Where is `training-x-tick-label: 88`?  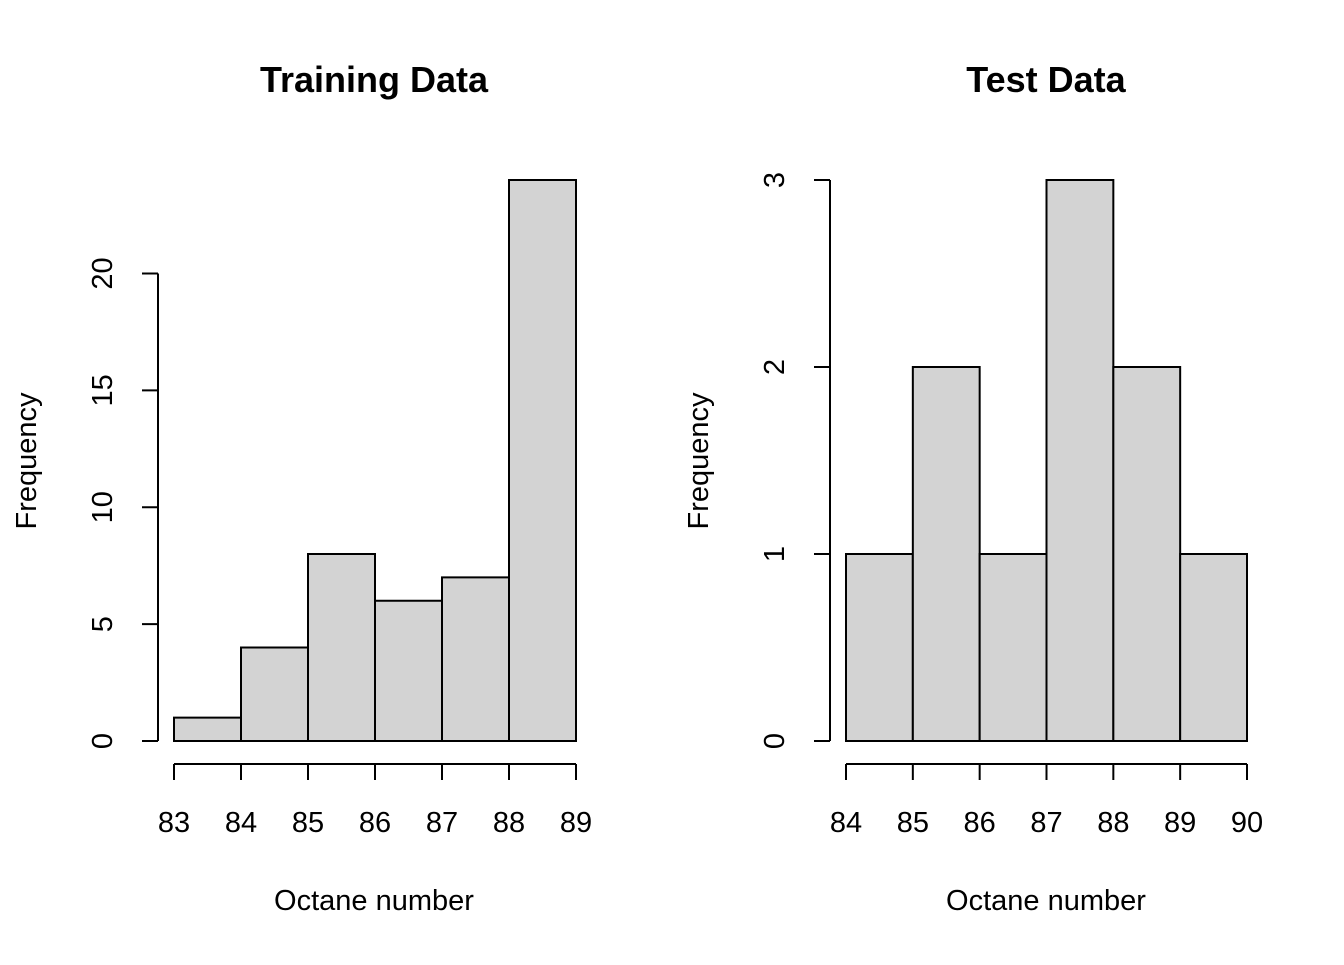
training-x-tick-label: 88 is located at coordinates (509, 823).